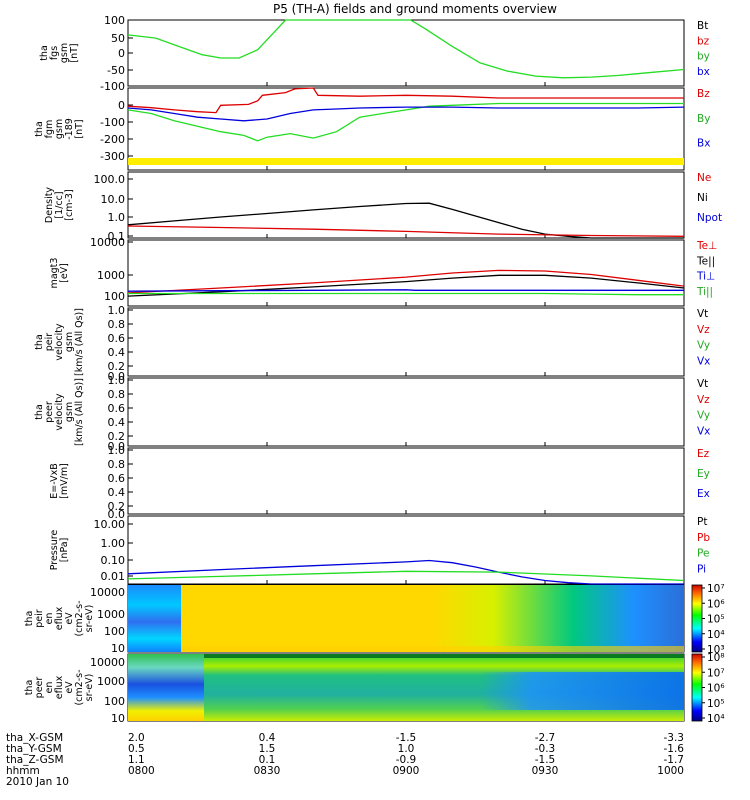 The width and height of the screenshot is (750, 800). What do you see at coordinates (405, 122) in the screenshot?
I see `series-By-line` at bounding box center [405, 122].